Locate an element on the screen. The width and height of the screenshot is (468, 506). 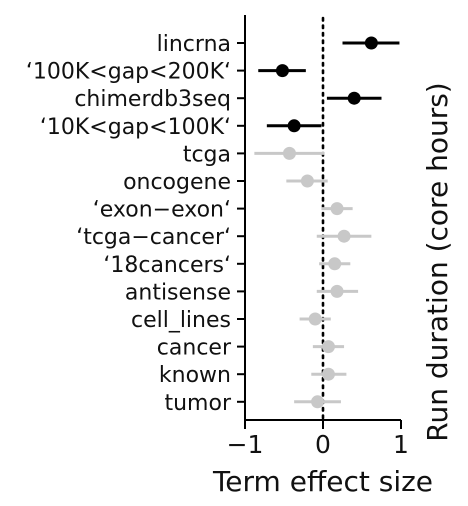
y-ticks is located at coordinates (241, 222).